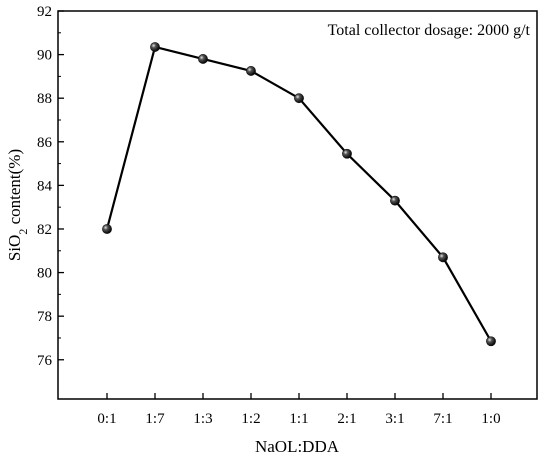  I want to click on x-tick-label: 3:1, so click(394, 419).